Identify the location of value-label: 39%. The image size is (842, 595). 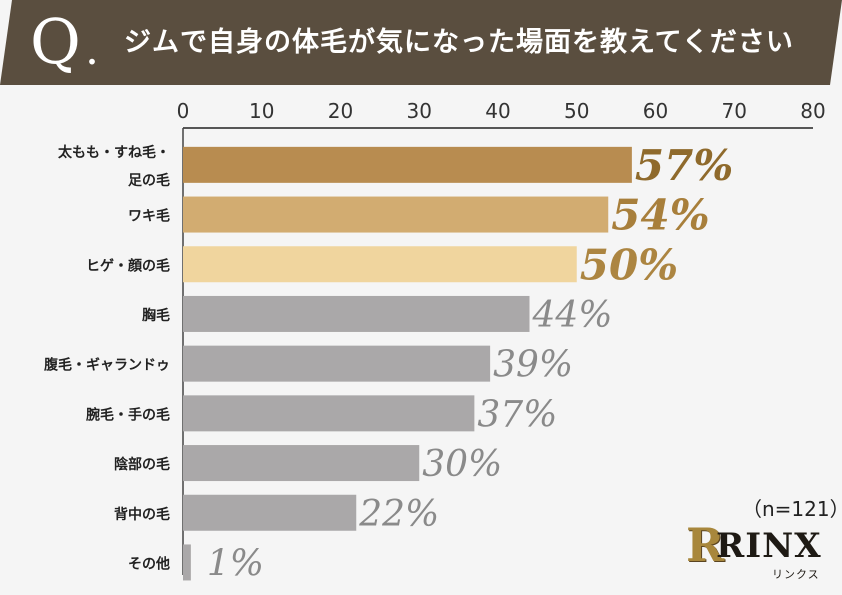
(533, 365).